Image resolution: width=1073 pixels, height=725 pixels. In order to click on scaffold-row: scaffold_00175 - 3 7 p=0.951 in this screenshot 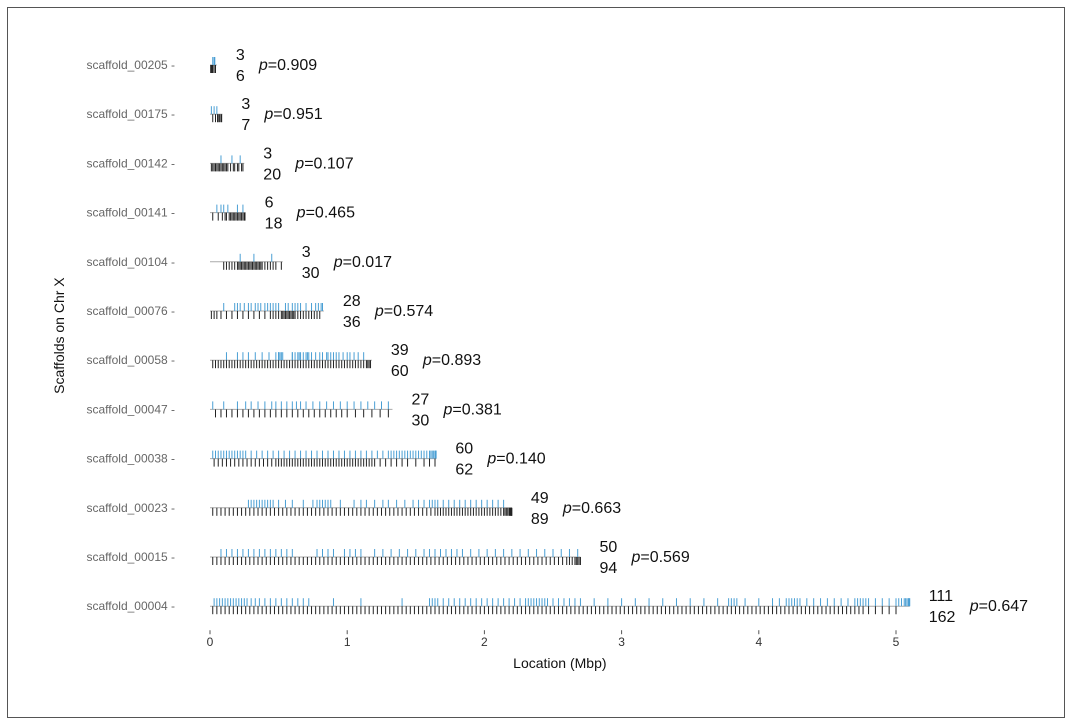, I will do `click(204, 115)`.